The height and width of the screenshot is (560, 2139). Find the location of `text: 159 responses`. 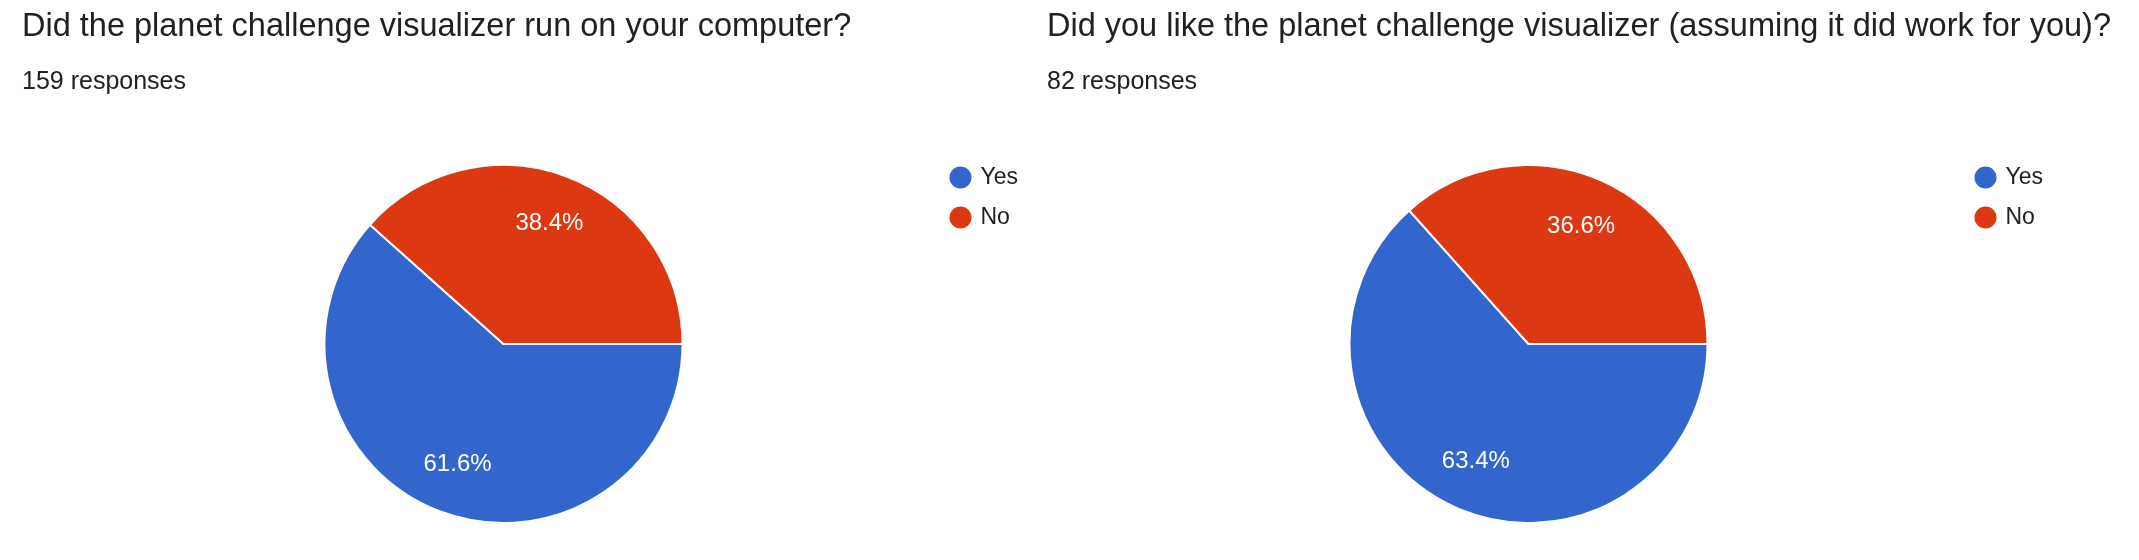

text: 159 responses is located at coordinates (104, 80).